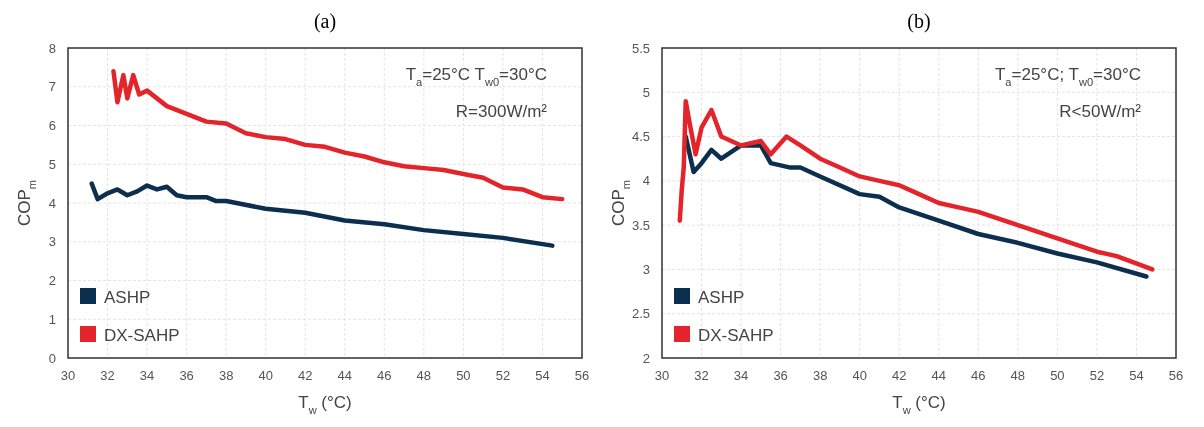 The width and height of the screenshot is (1204, 427). Describe the element at coordinates (52, 125) in the screenshot. I see `y-tick-label: 6` at that location.